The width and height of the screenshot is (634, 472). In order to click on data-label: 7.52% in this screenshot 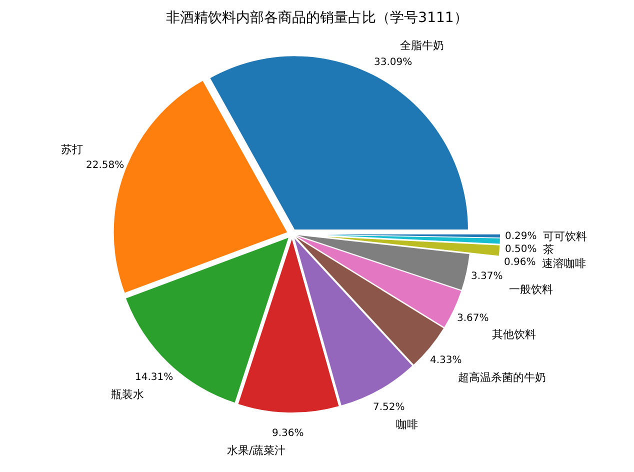, I will do `click(389, 407)`.